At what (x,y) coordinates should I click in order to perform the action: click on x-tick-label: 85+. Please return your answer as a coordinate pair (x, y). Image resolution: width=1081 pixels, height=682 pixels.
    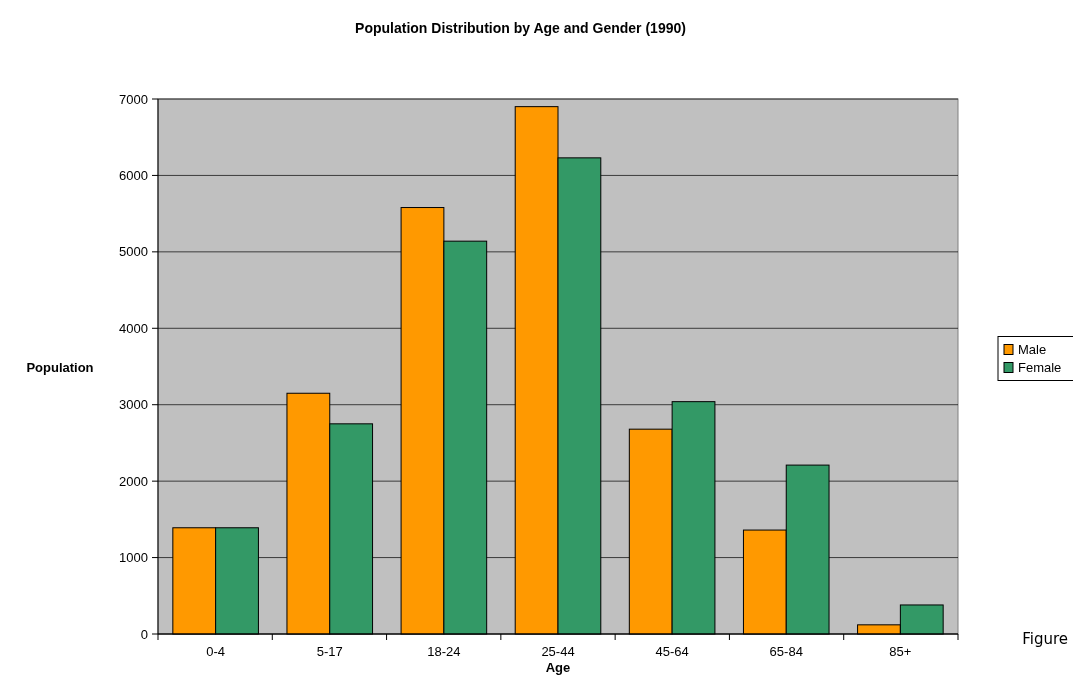
    Looking at the image, I should click on (900, 651).